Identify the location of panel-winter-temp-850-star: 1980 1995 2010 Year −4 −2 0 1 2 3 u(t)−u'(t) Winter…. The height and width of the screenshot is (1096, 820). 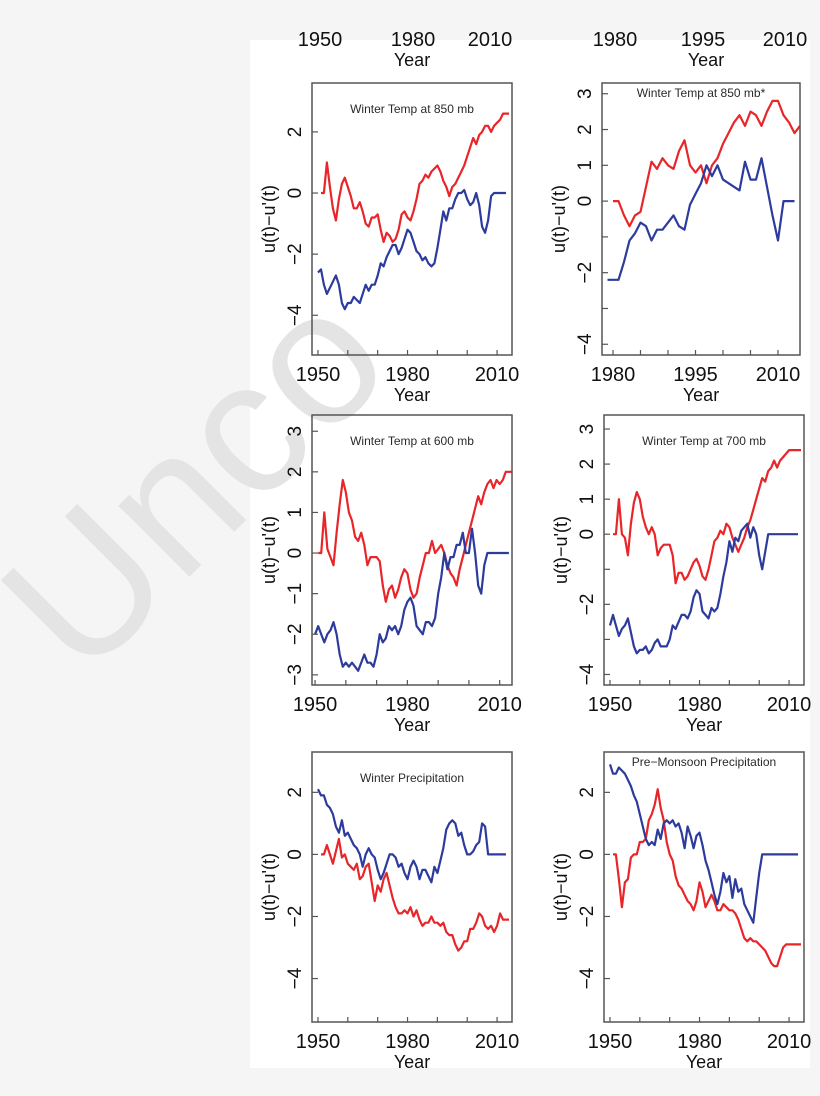
(675, 243).